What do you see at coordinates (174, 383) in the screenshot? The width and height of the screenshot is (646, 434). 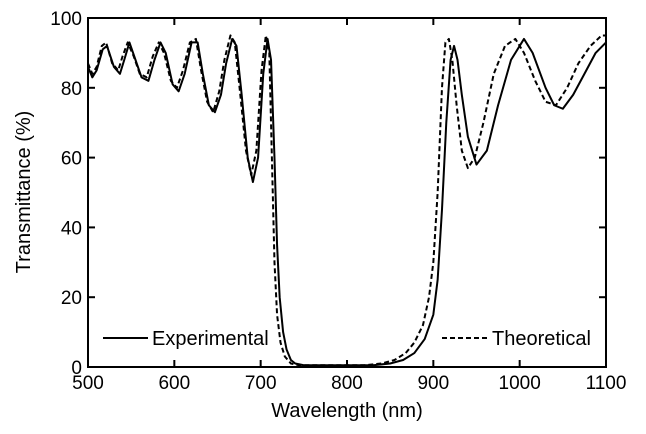 I see `x-tick-label: 600` at bounding box center [174, 383].